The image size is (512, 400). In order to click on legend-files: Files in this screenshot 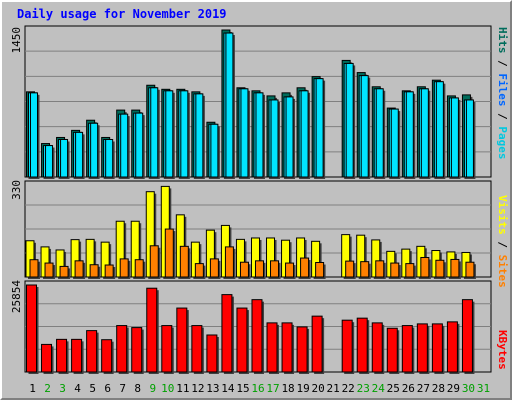, I will do `click(502, 89)`.